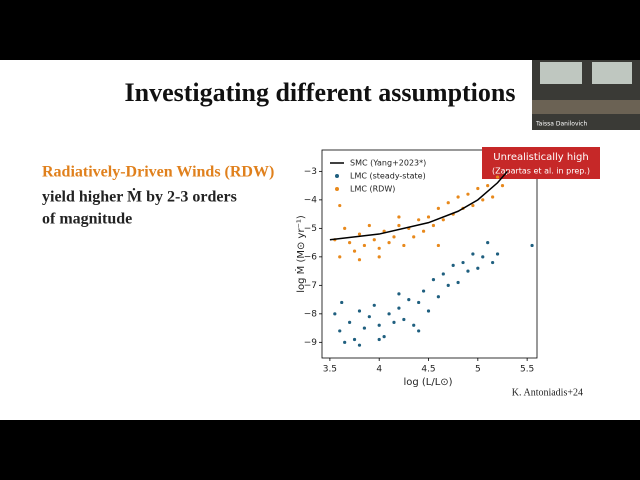 The height and width of the screenshot is (480, 640). Describe the element at coordinates (310, 229) in the screenshot. I see `y-tick-label: −5` at that location.